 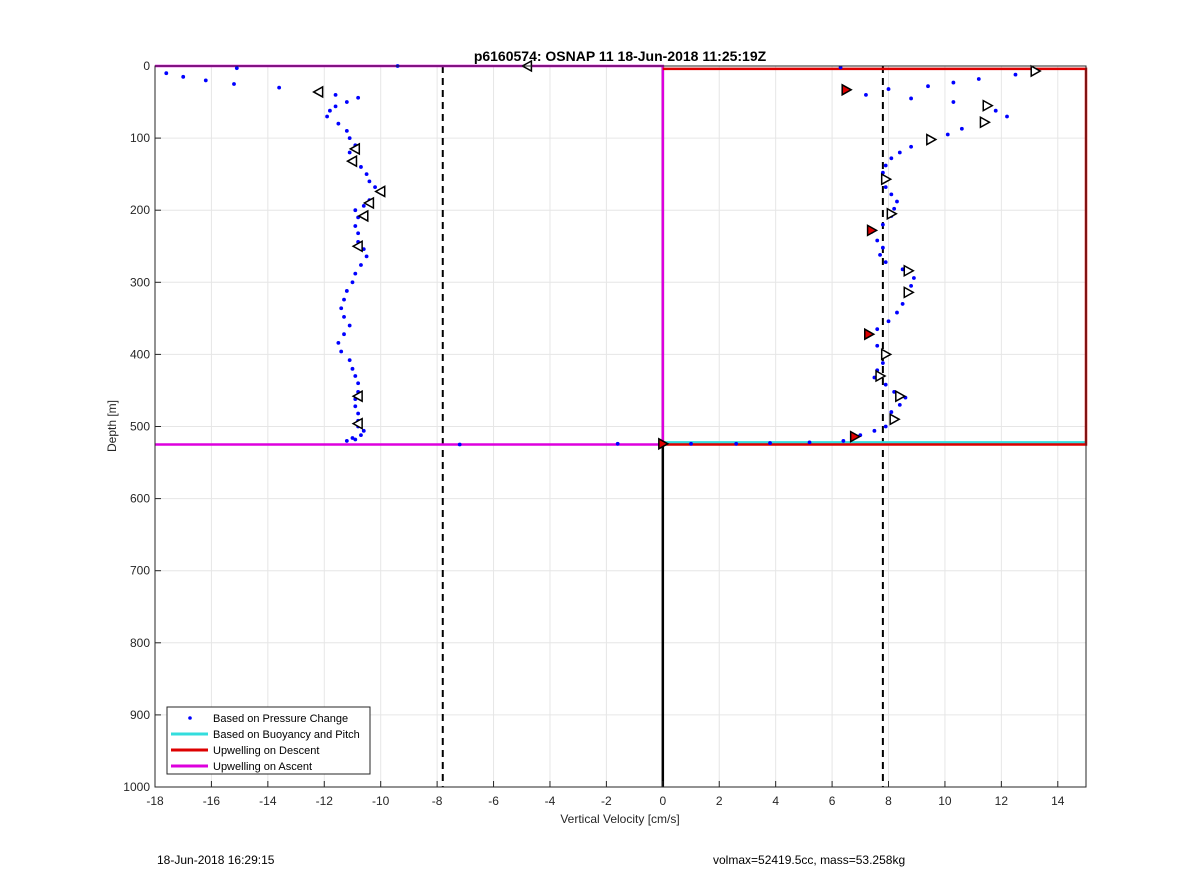 What do you see at coordinates (146, 66) in the screenshot?
I see `y-tick-label: 0` at bounding box center [146, 66].